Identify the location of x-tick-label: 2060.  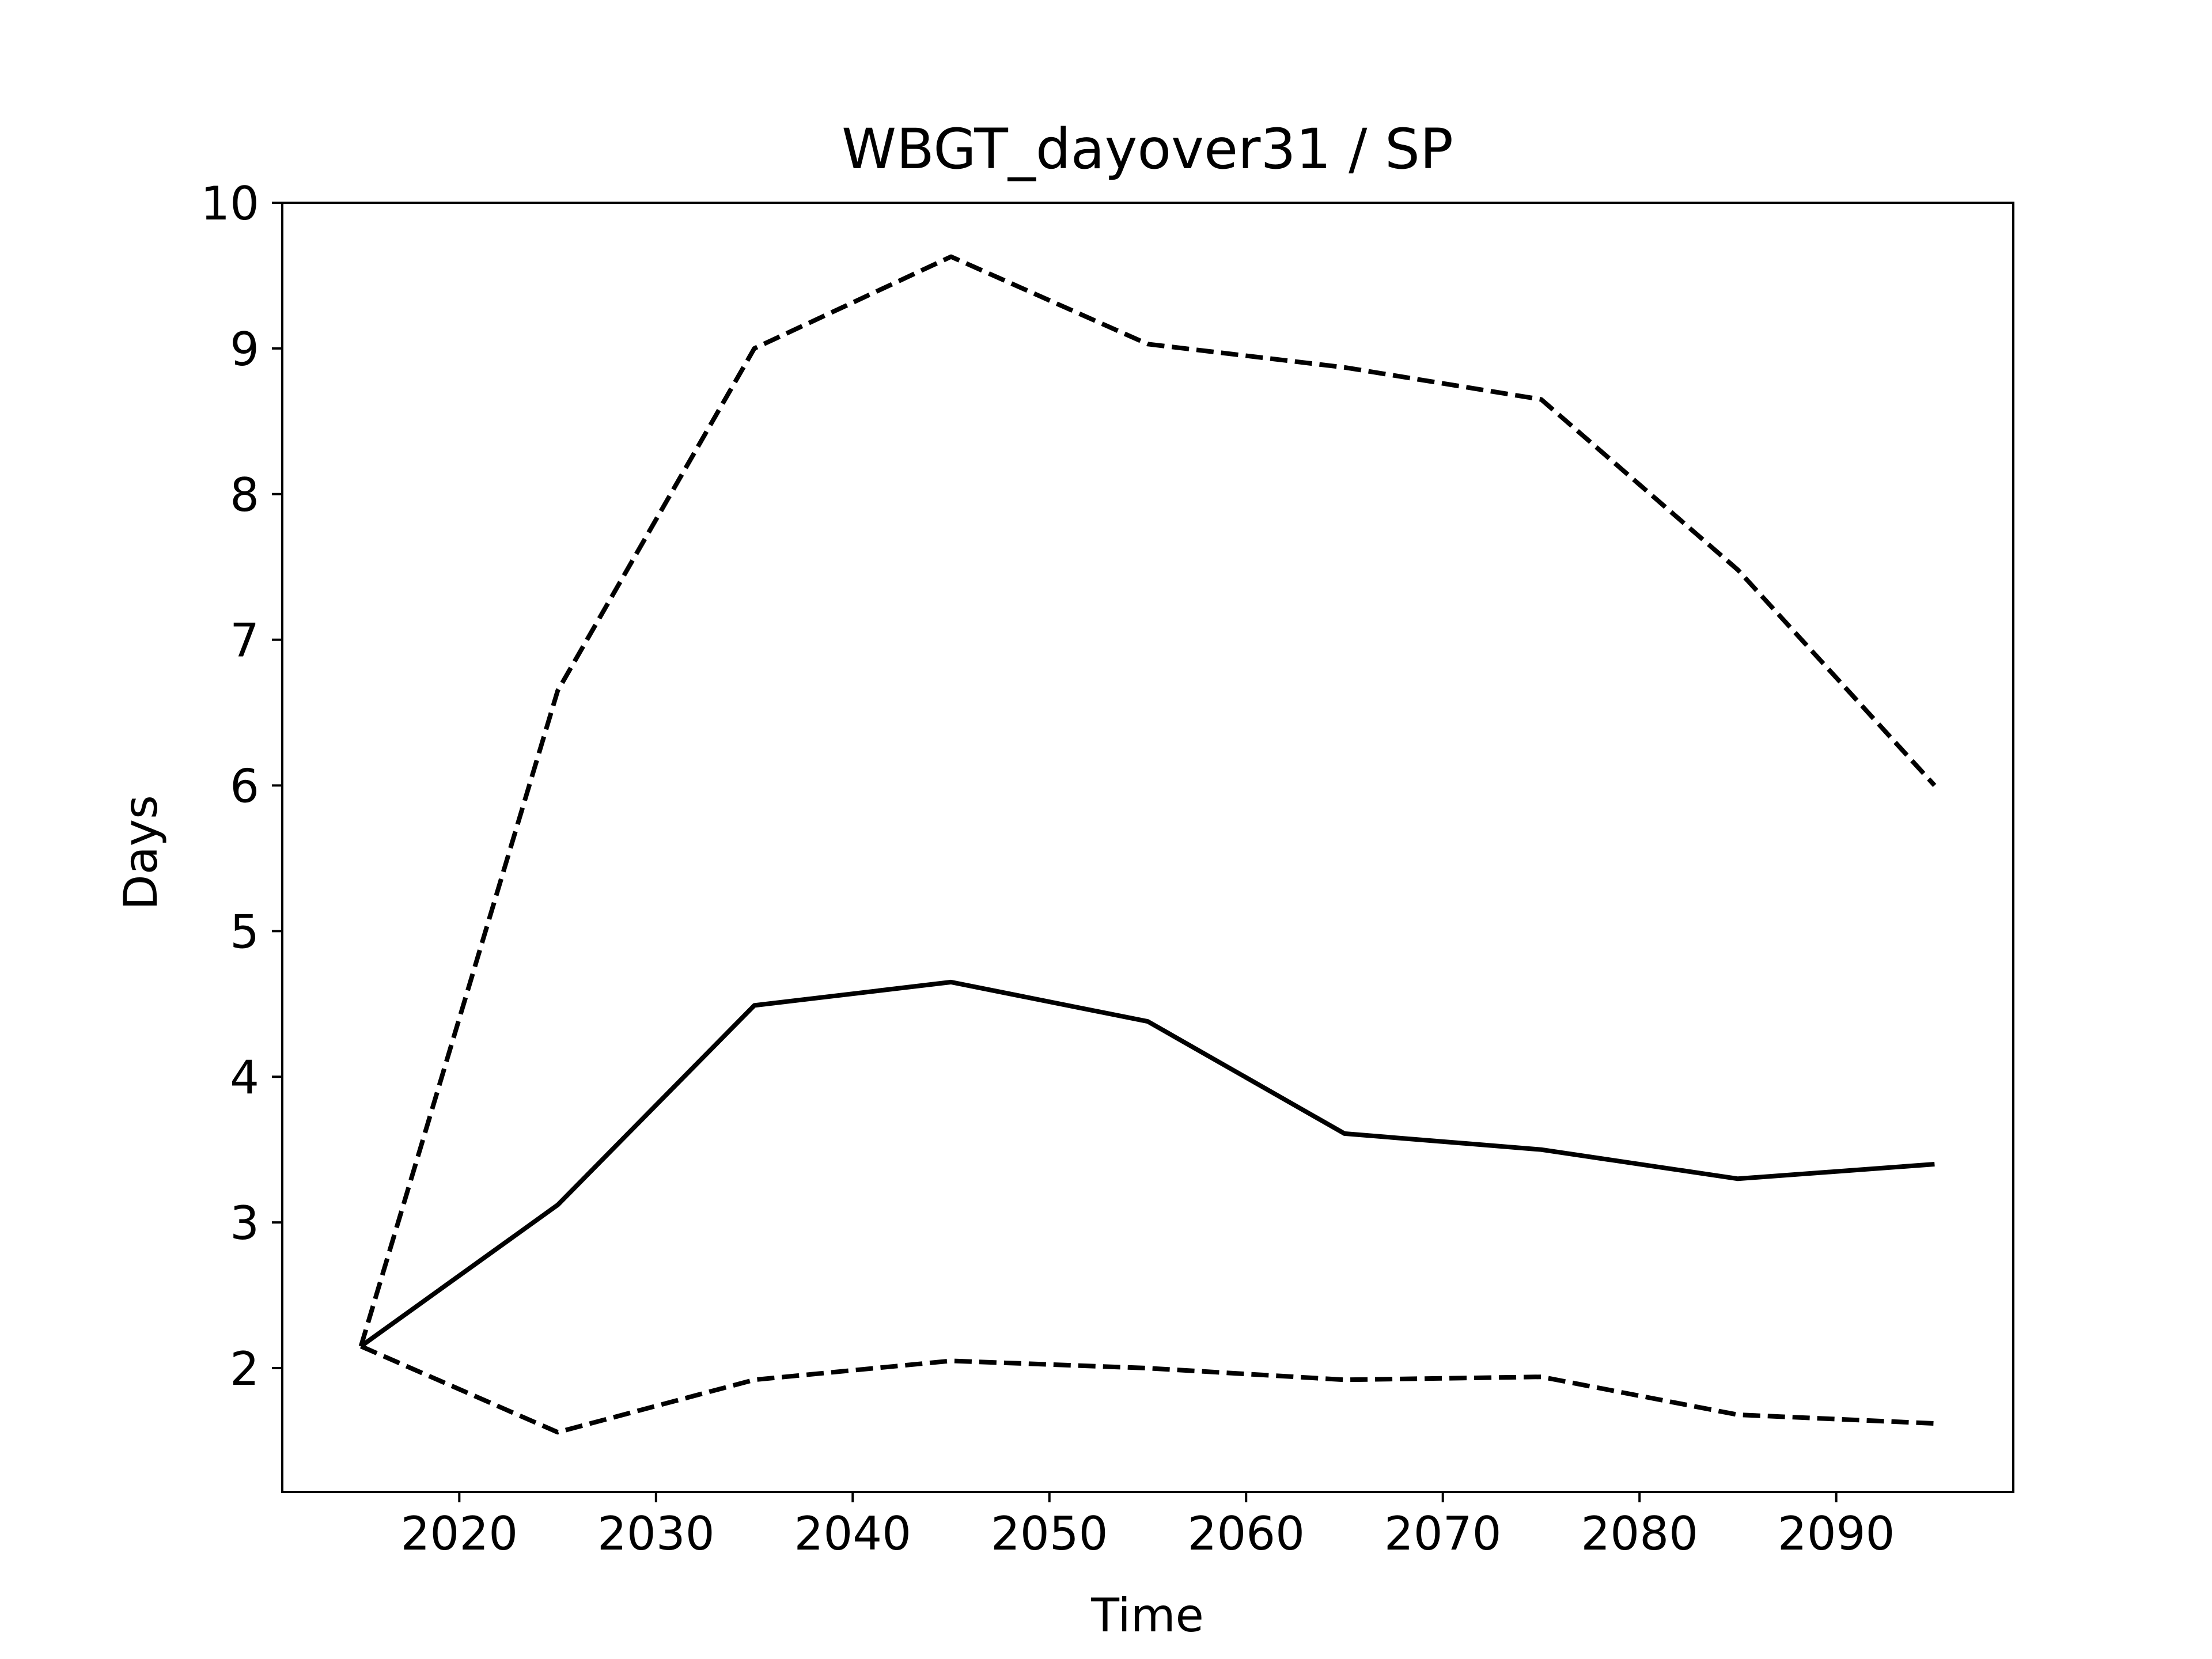
(1246, 1533).